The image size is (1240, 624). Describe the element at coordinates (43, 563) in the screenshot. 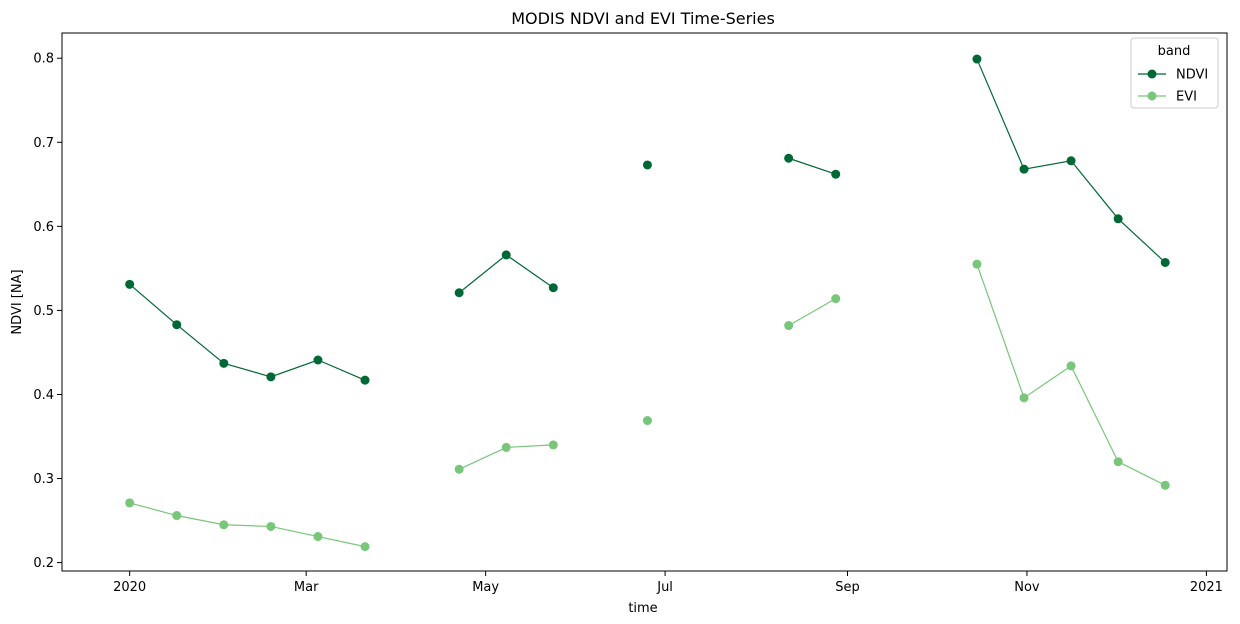

I see `y-tick-label: 0.2` at that location.